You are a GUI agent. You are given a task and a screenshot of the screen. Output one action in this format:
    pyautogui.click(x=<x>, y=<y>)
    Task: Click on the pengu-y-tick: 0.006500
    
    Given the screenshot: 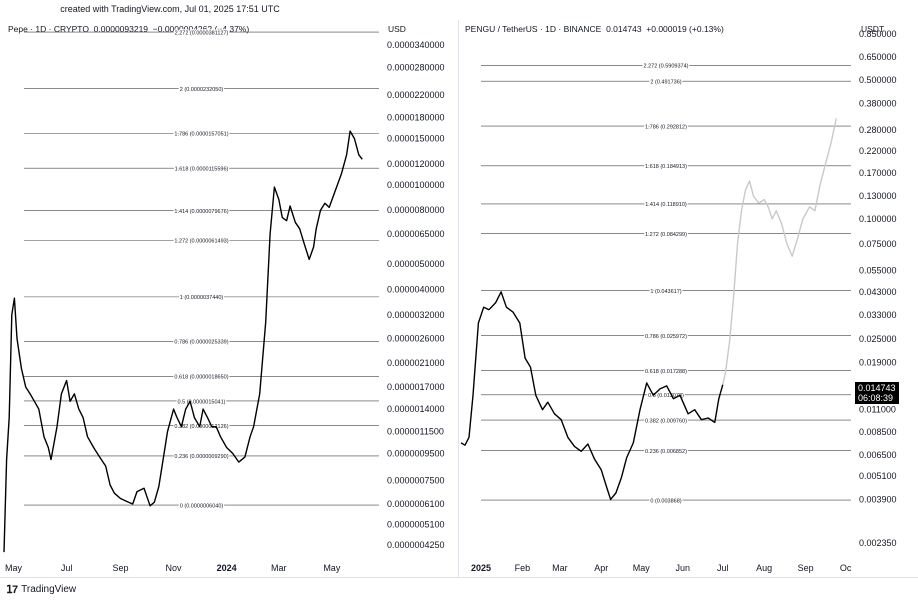 What is the action you would take?
    pyautogui.click(x=878, y=455)
    